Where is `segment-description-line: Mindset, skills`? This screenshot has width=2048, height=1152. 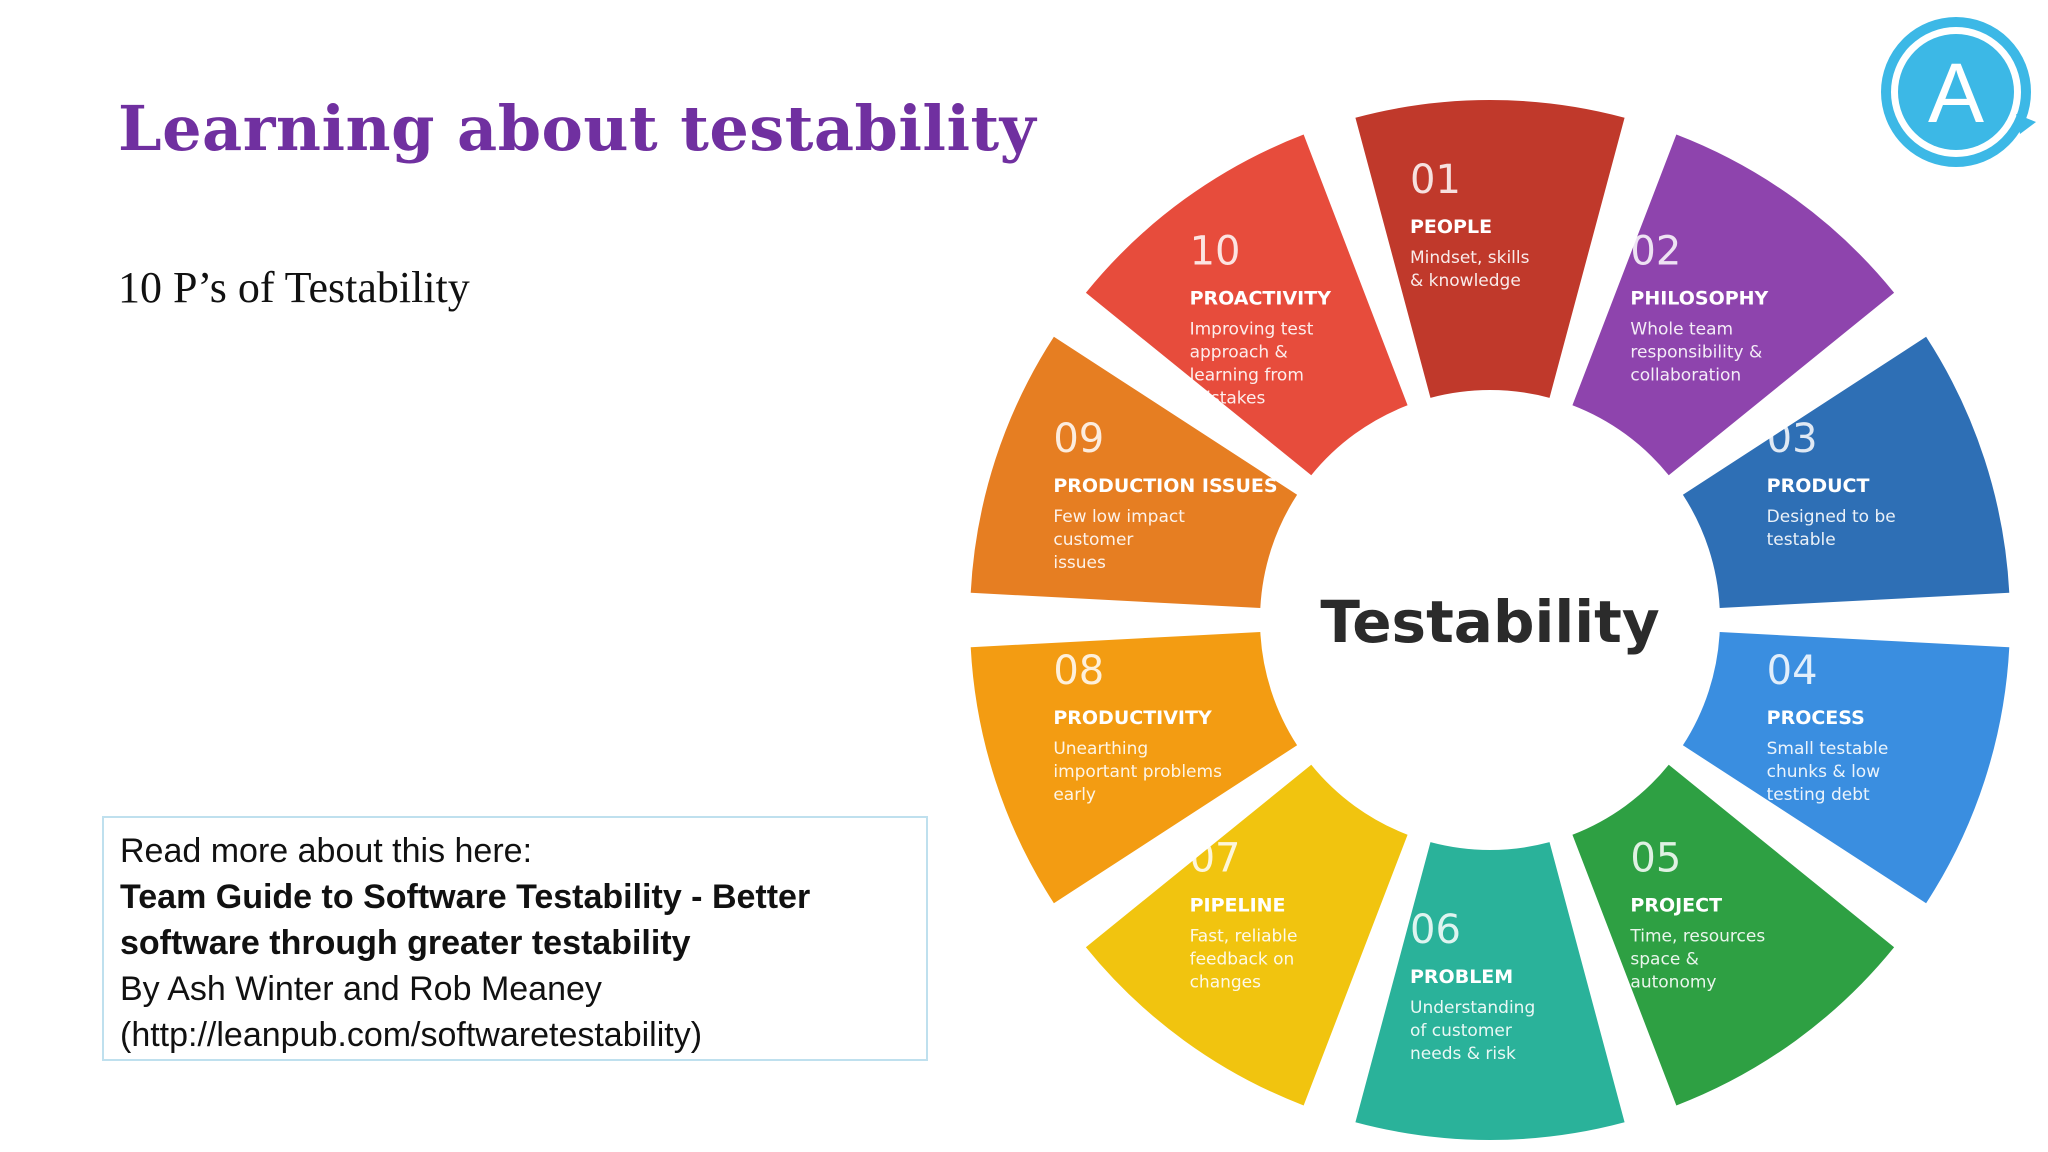 segment-description-line: Mindset, skills is located at coordinates (1470, 258).